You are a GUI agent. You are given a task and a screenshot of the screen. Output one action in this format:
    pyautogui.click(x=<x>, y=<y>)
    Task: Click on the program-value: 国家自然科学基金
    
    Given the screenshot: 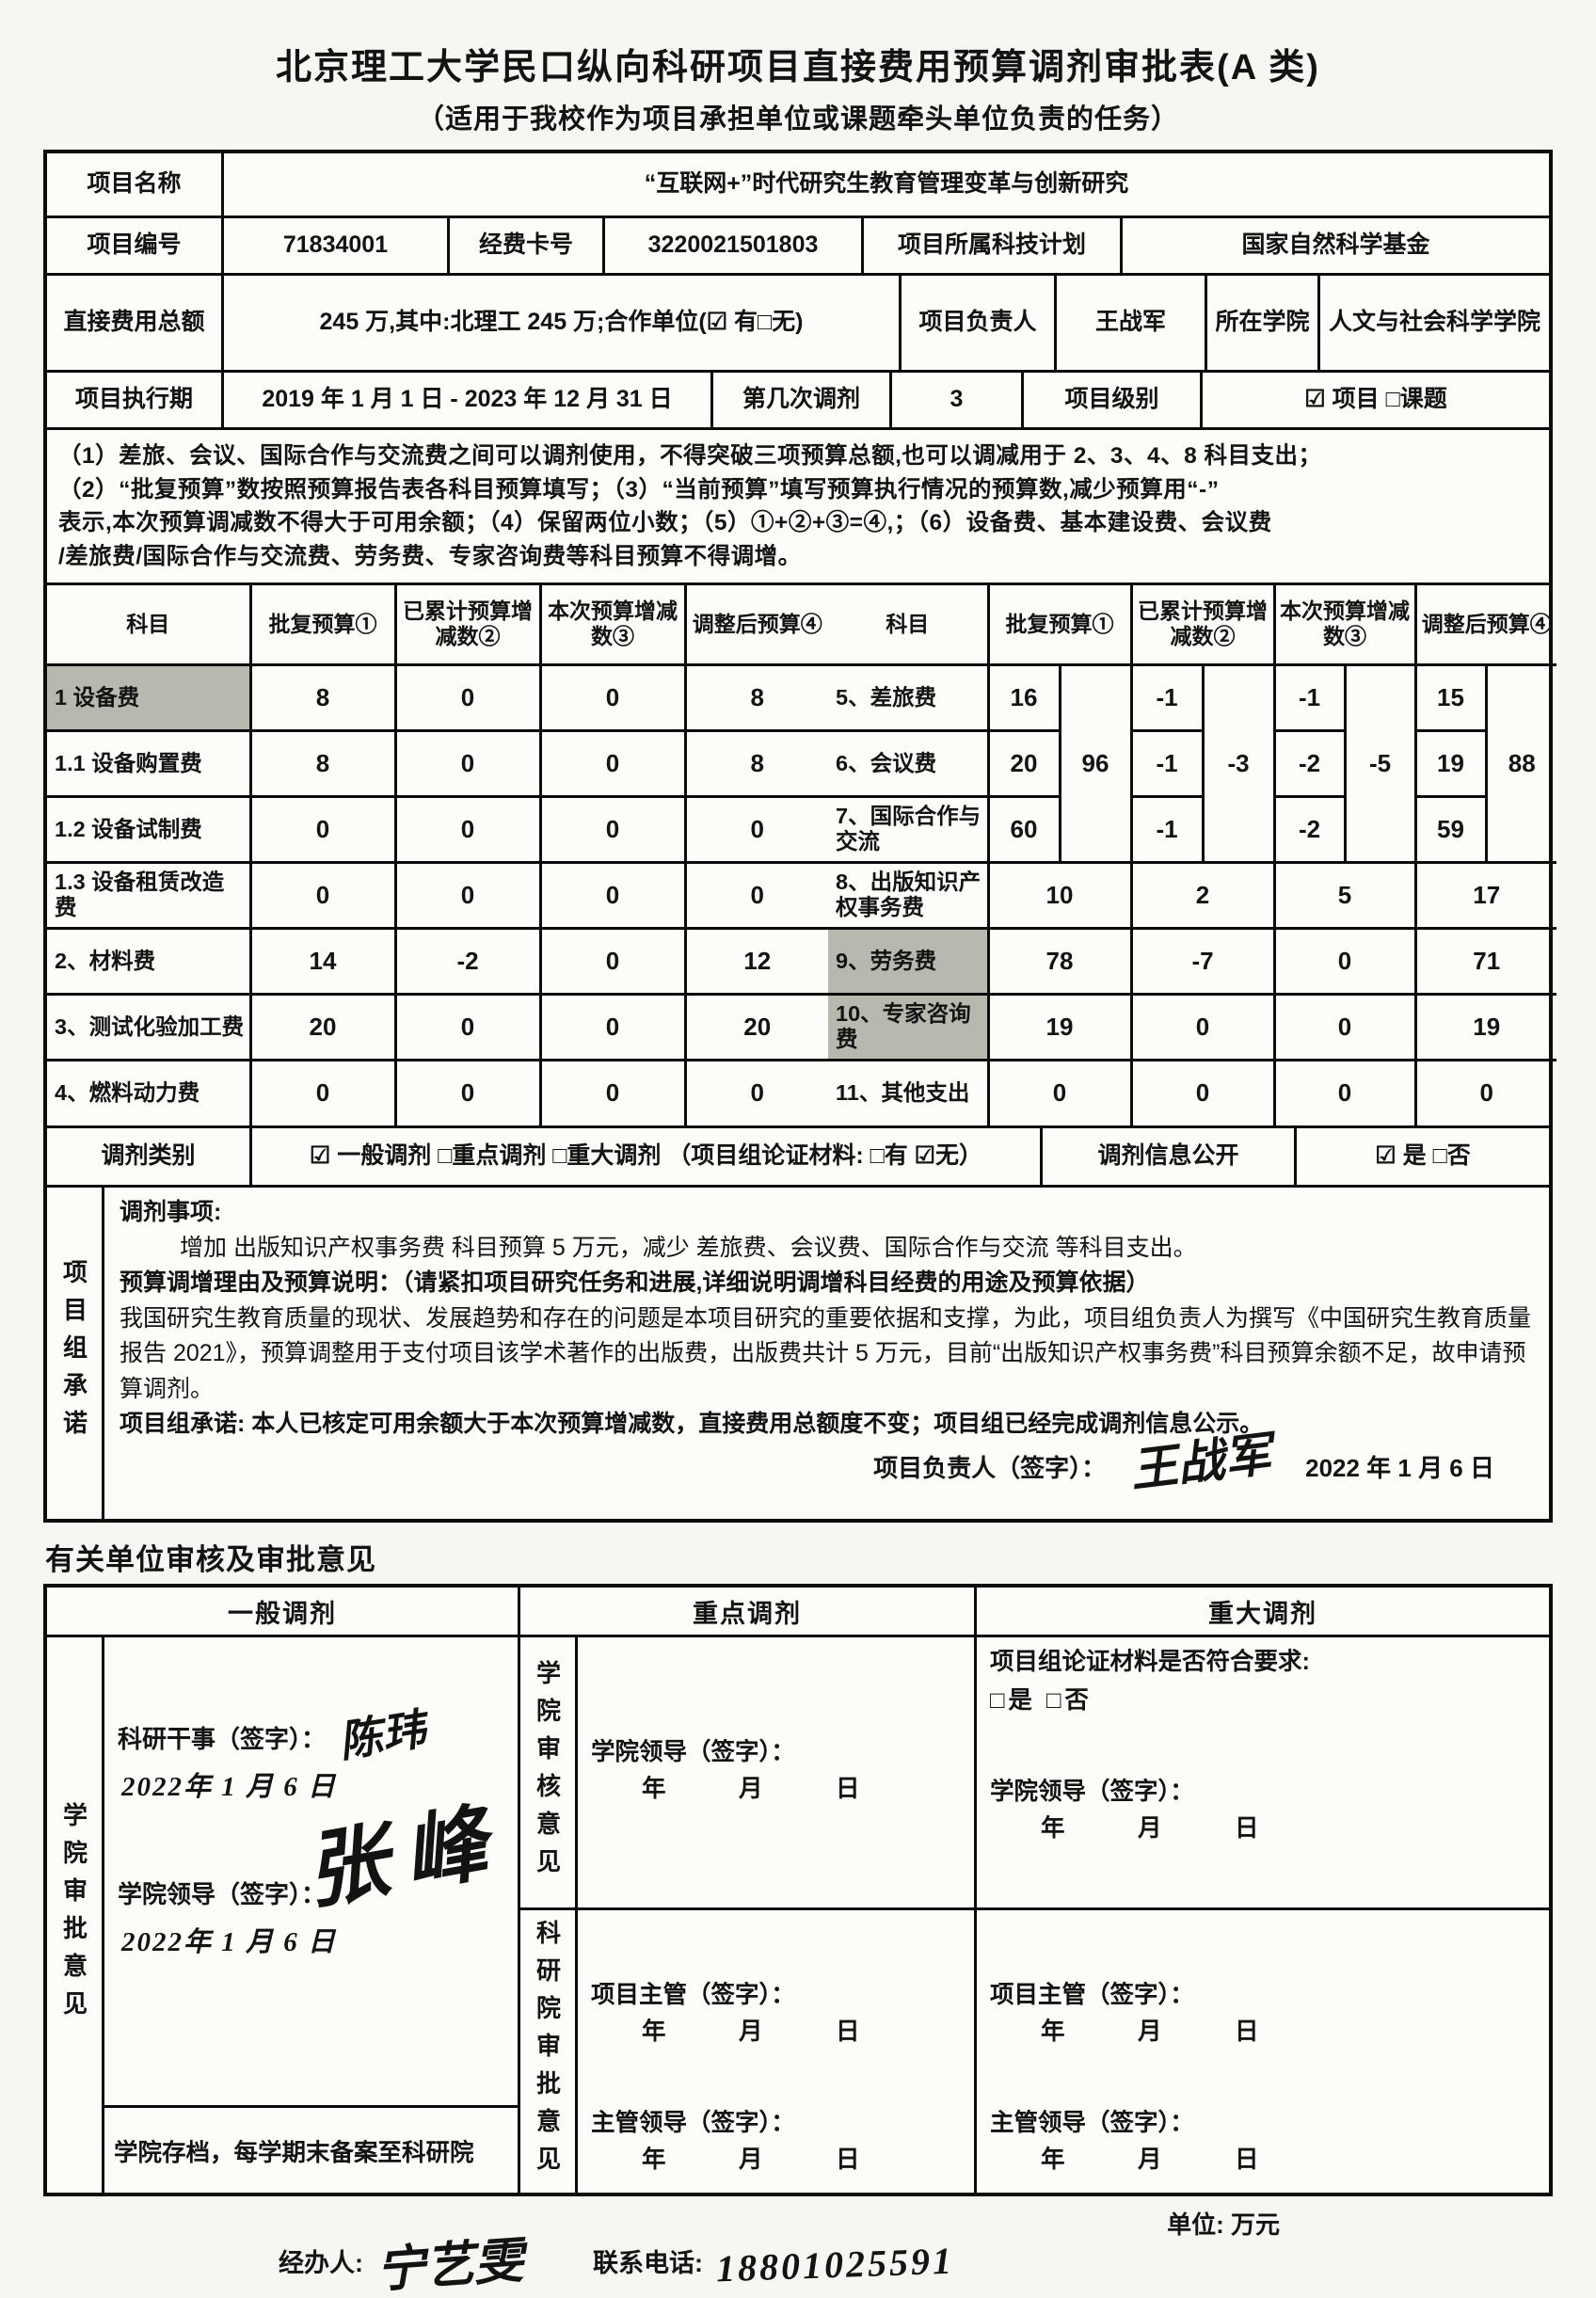 What is the action you would take?
    pyautogui.click(x=1334, y=245)
    